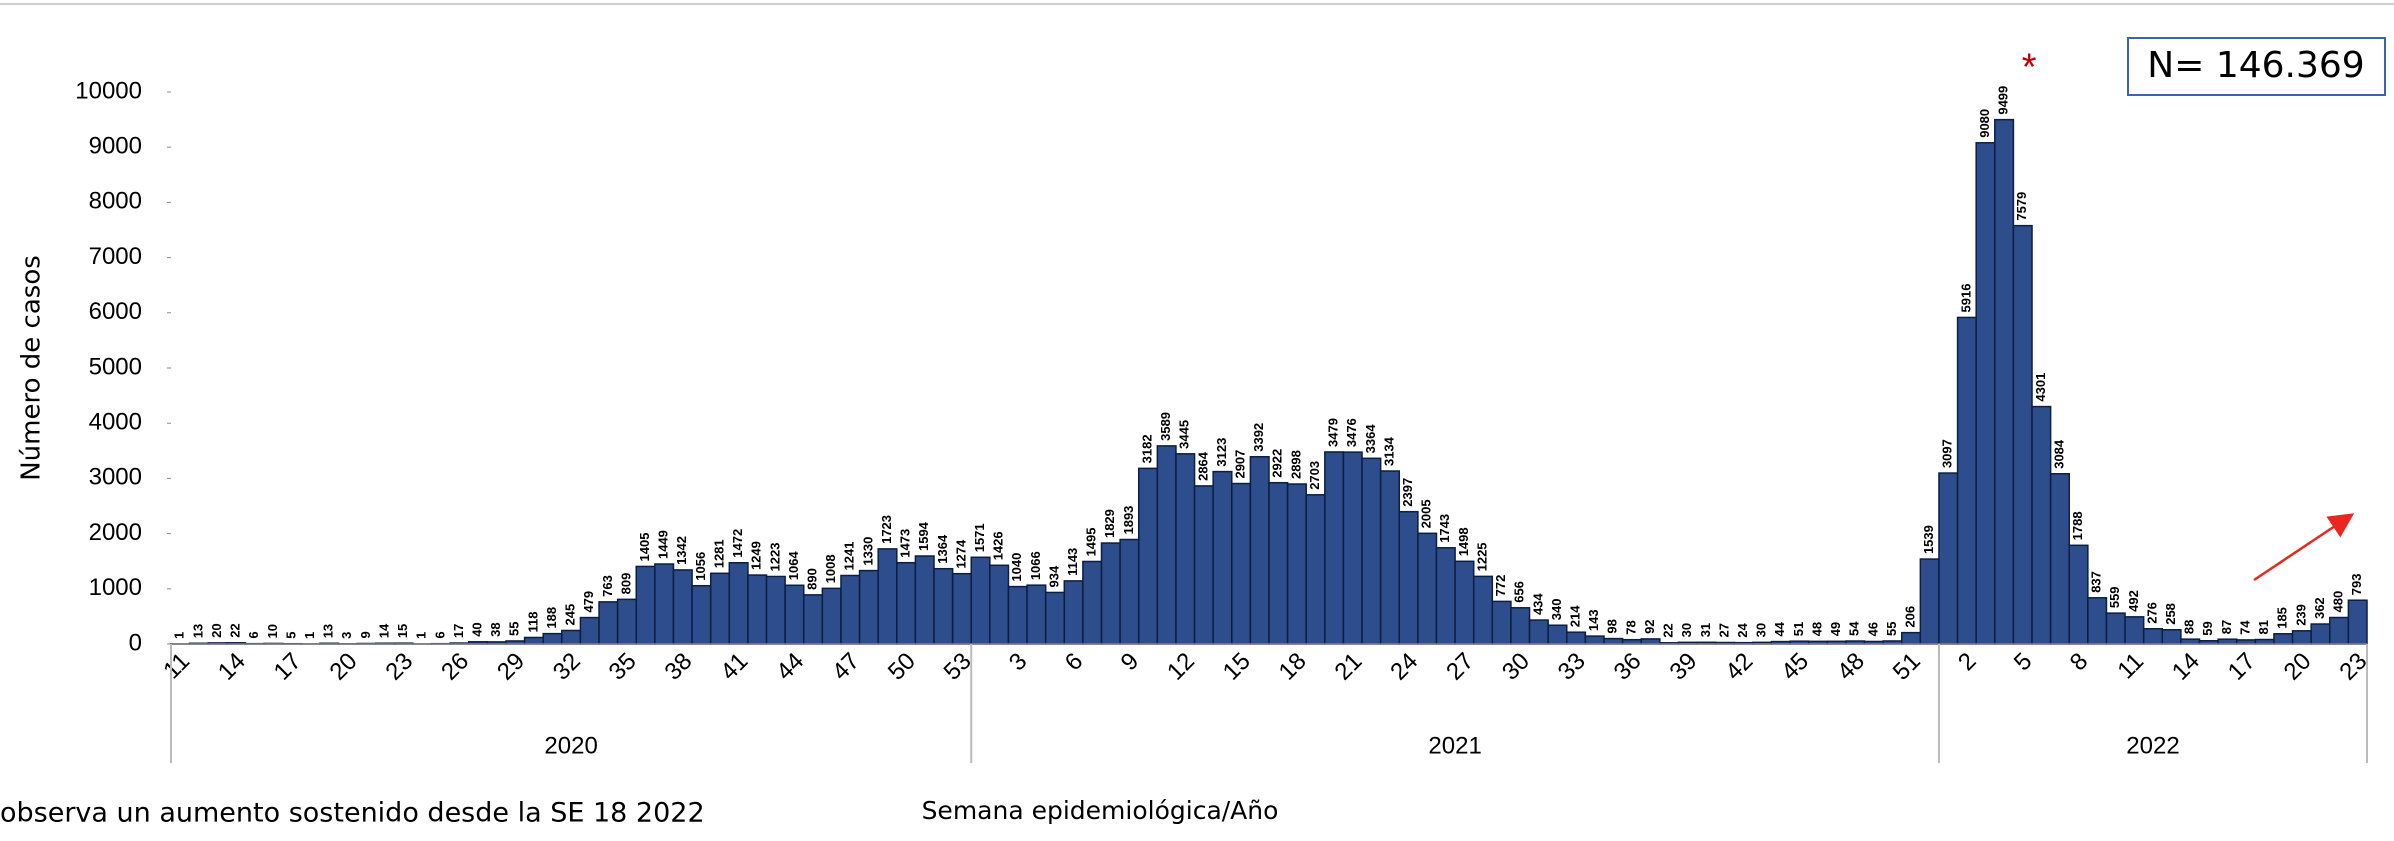 The width and height of the screenshot is (2394, 841). Describe the element at coordinates (344, 667) in the screenshot. I see `x-tick-label: 20` at that location.